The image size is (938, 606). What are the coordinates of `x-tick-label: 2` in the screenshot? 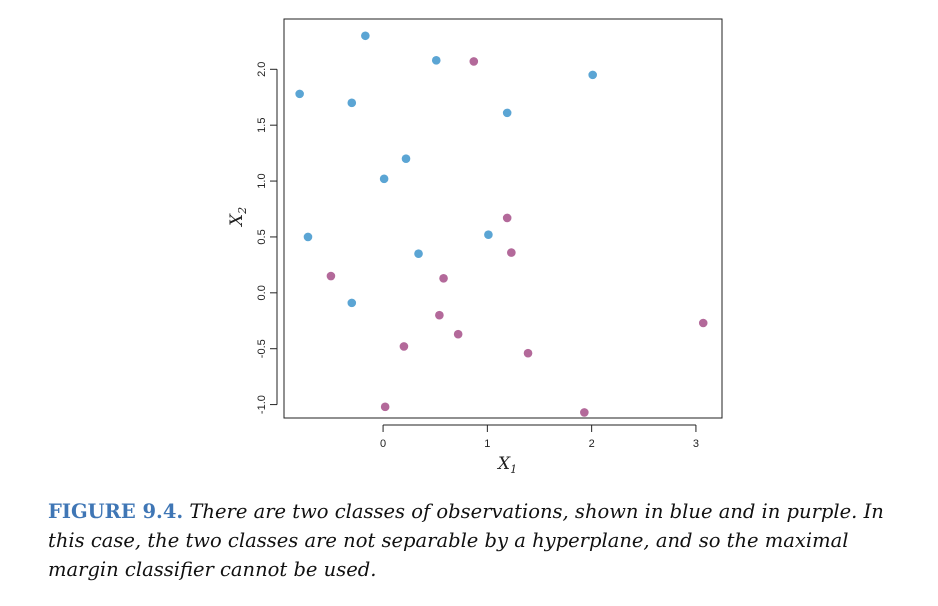 It's located at (592, 444).